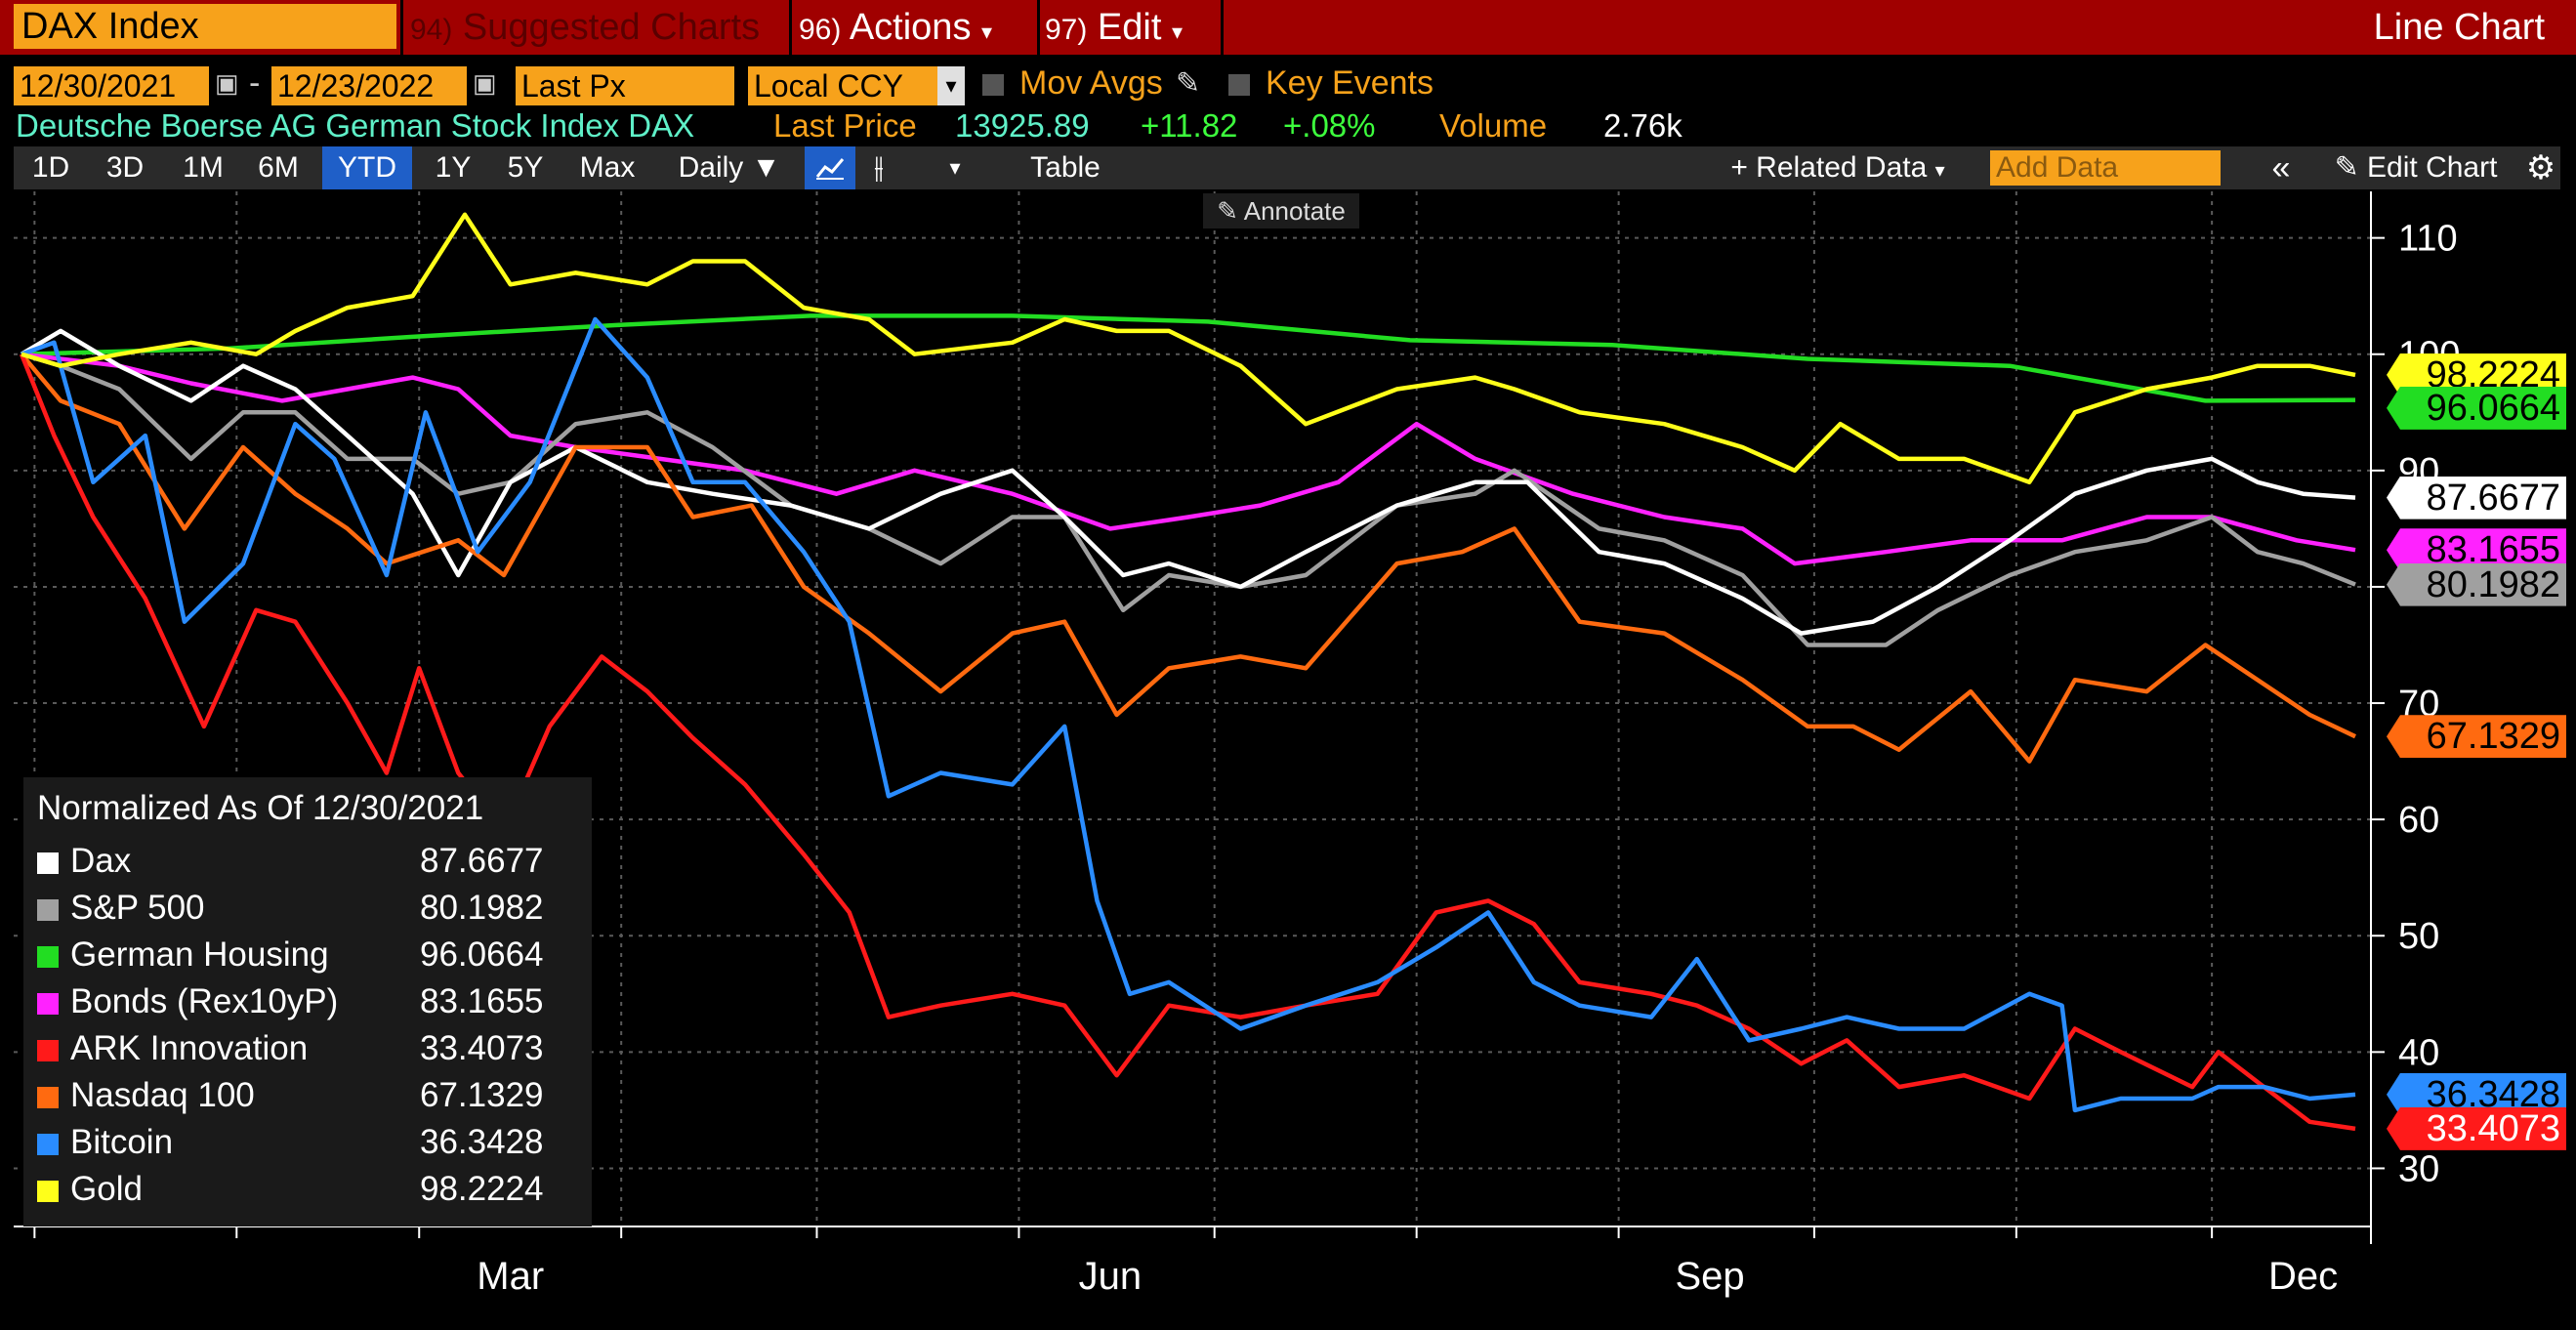  Describe the element at coordinates (482, 1001) in the screenshot. I see `legend-value: 83.1655` at that location.